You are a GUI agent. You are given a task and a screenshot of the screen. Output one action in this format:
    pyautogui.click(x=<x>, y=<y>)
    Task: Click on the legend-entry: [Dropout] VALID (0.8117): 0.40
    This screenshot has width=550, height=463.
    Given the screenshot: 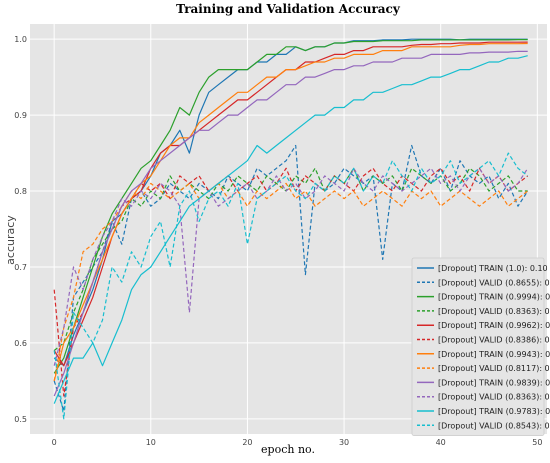 What is the action you would take?
    pyautogui.click(x=494, y=368)
    